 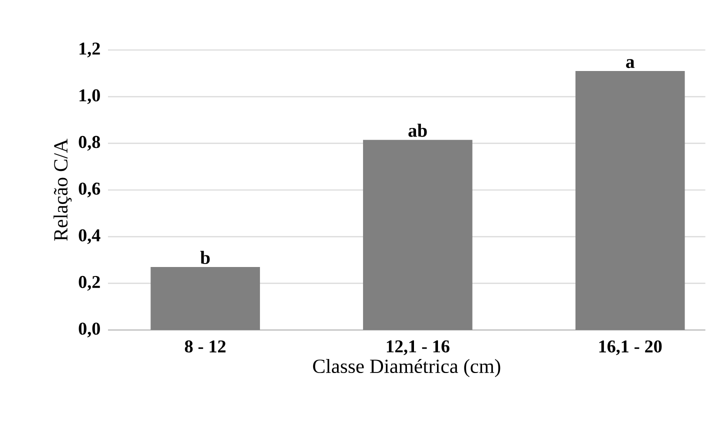 What do you see at coordinates (418, 348) in the screenshot?
I see `x-tick-label: 12,1 - 16` at bounding box center [418, 348].